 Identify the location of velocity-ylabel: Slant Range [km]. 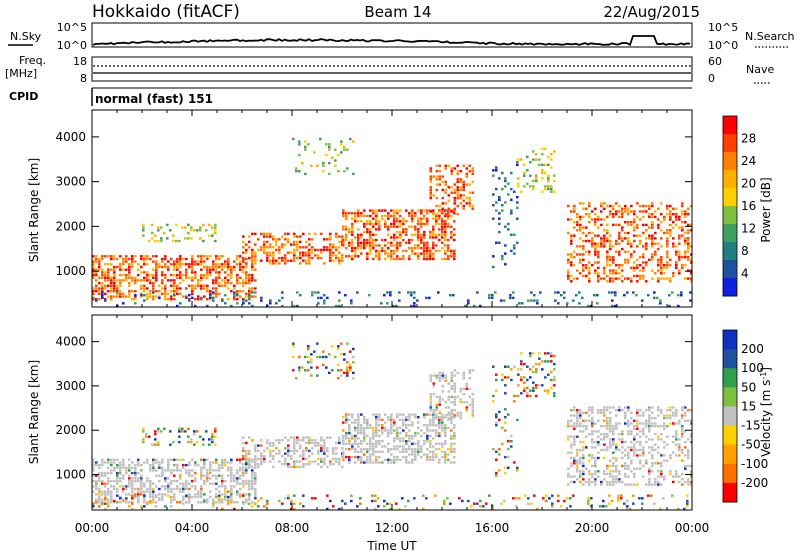
(34, 412).